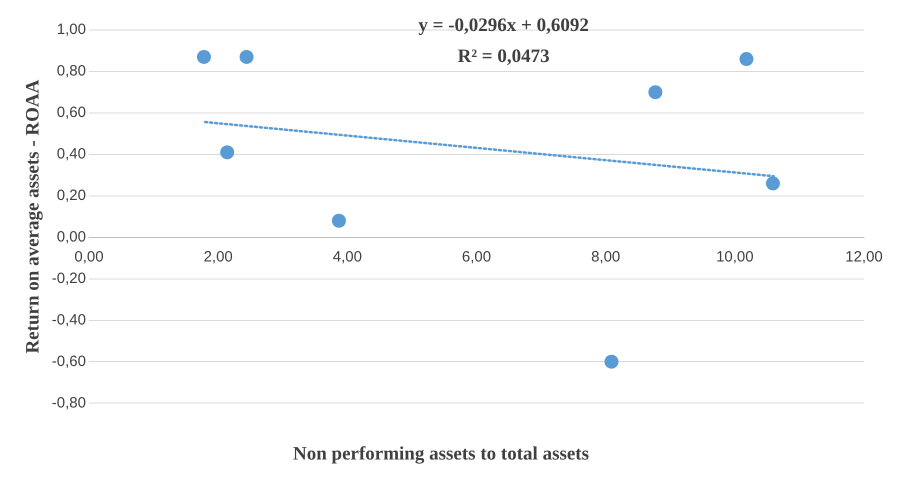  I want to click on y-axis-title: Return on average assets - ROAA, so click(33, 216).